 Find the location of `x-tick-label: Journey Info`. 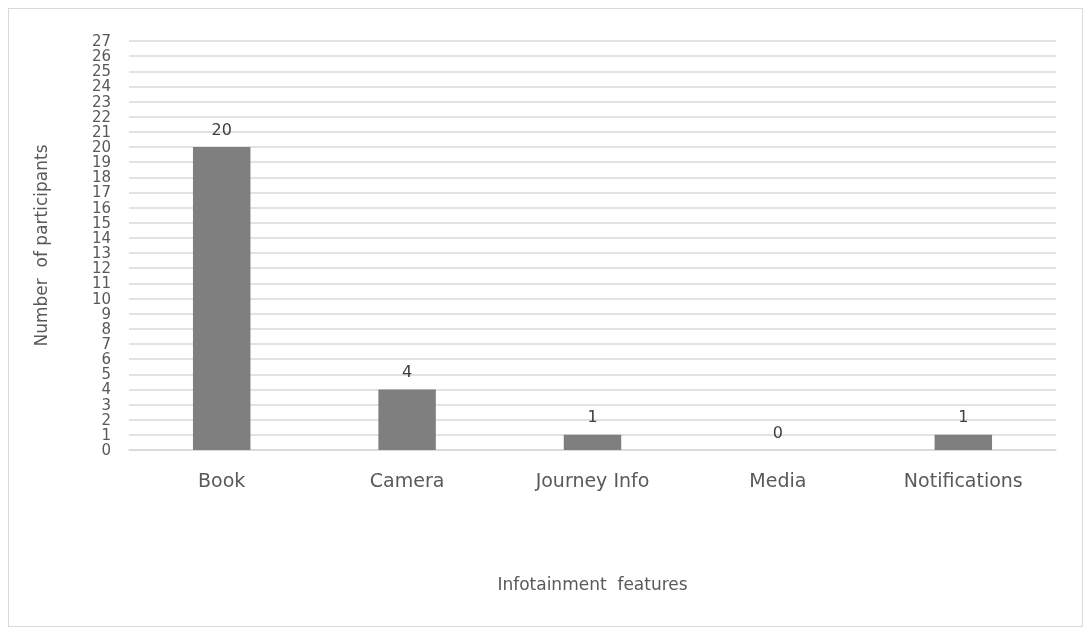

x-tick-label: Journey Info is located at coordinates (592, 479).